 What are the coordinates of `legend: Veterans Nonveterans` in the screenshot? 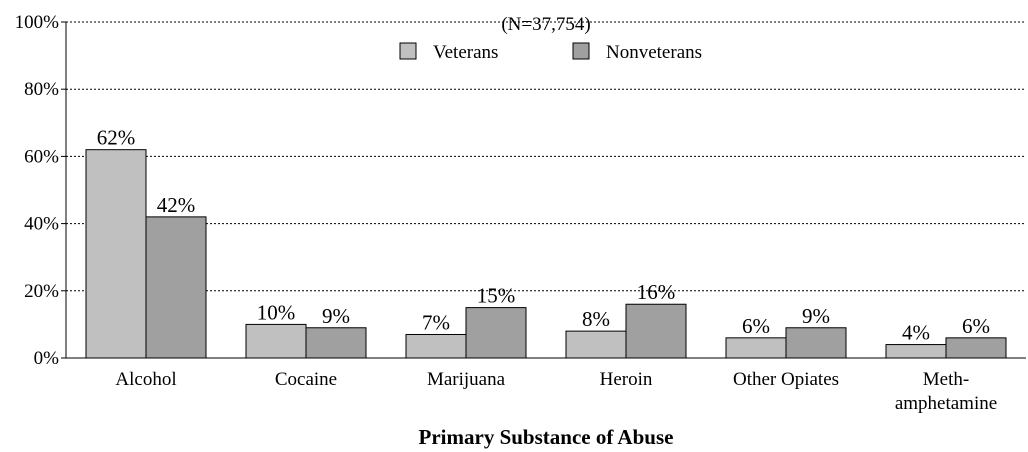 It's located at (550, 52).